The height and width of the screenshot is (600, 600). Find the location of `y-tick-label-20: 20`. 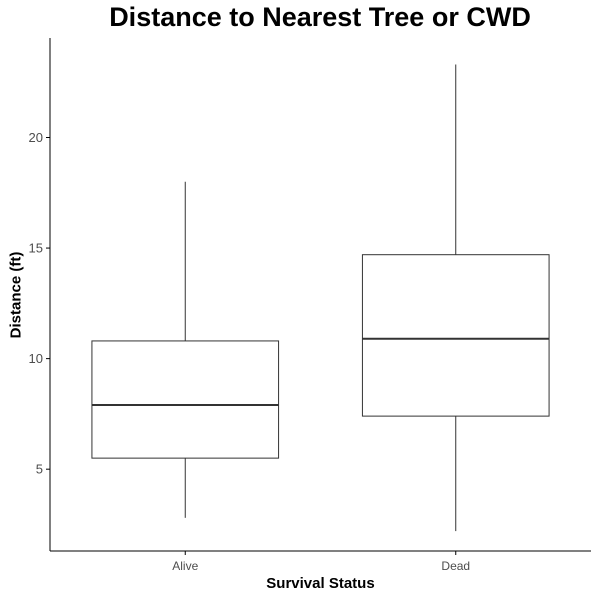

y-tick-label-20: 20 is located at coordinates (36, 137).